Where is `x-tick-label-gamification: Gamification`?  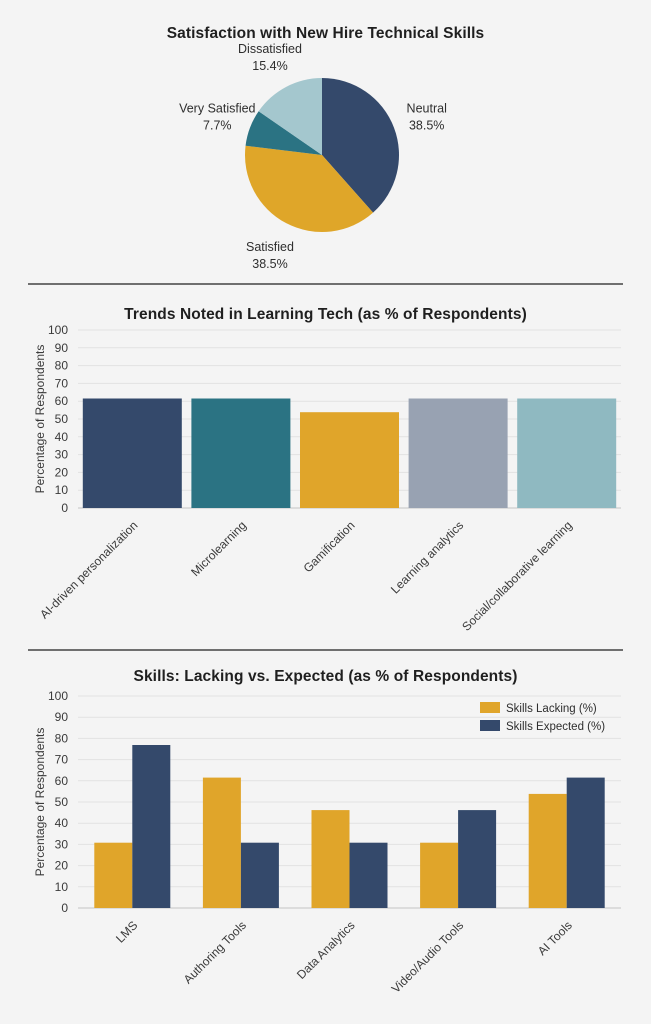 x-tick-label-gamification: Gamification is located at coordinates (329, 546).